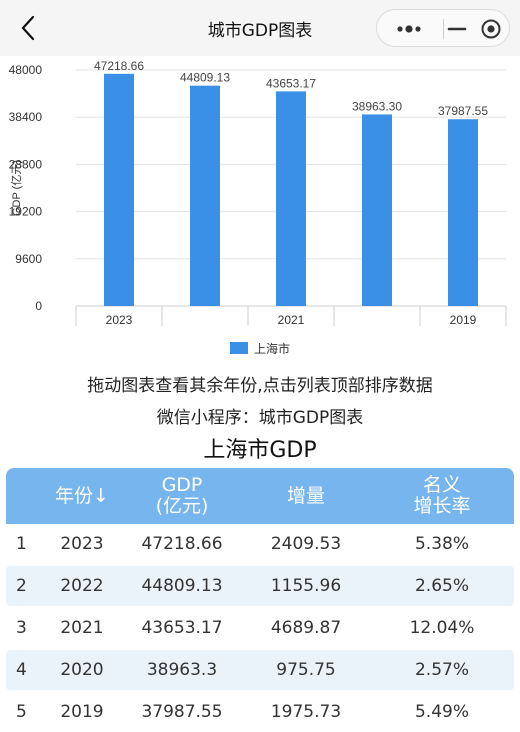  Describe the element at coordinates (26, 164) in the screenshot. I see `y-tick-label: 28800` at that location.